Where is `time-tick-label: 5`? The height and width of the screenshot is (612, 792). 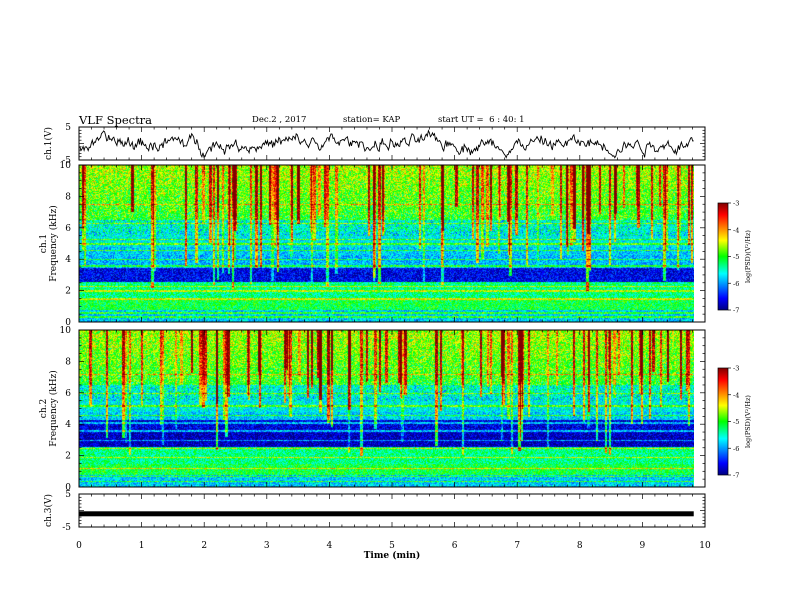 time-tick-label: 5 is located at coordinates (392, 546).